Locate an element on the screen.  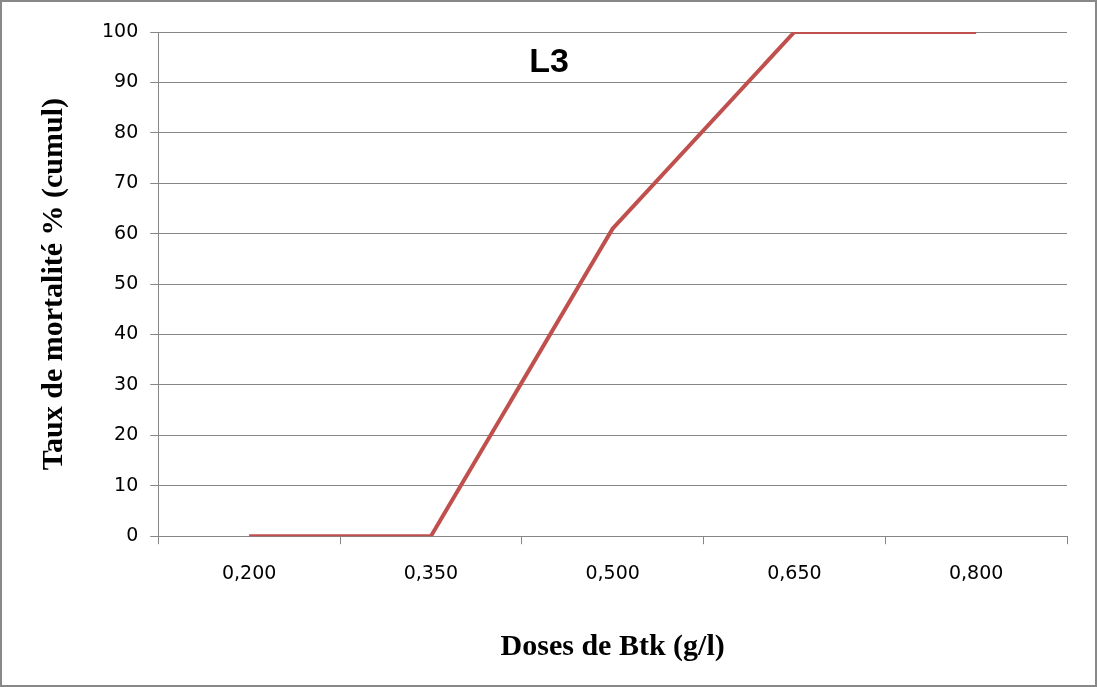
y-tick-label: 10 is located at coordinates (126, 483).